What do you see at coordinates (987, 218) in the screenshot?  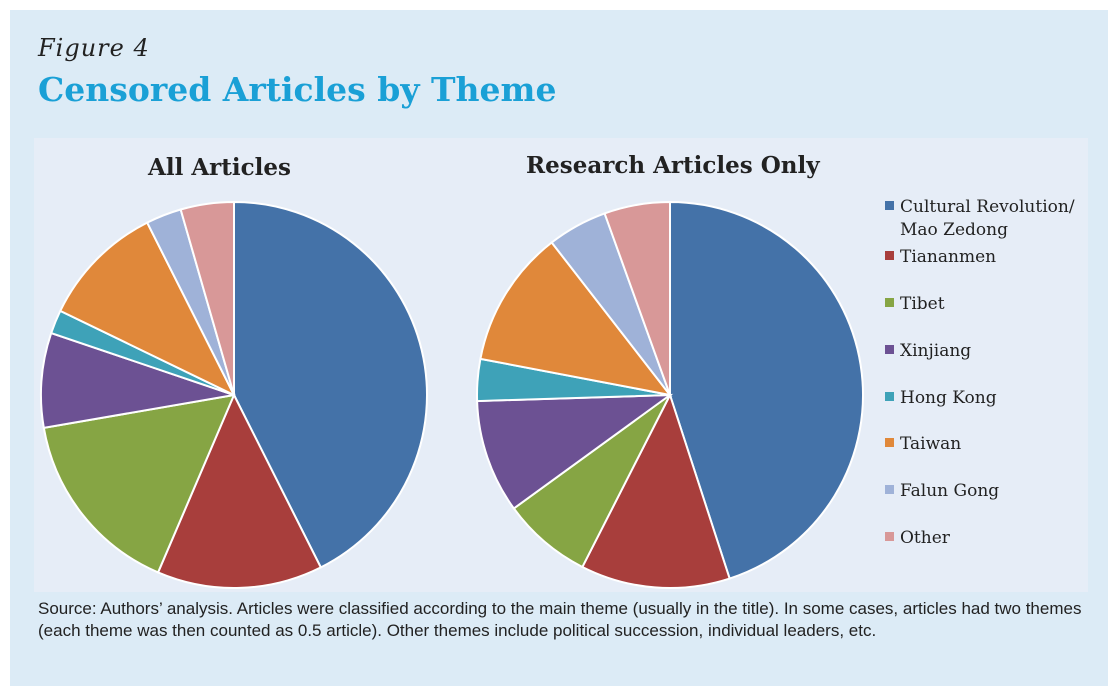 I see `legend-label: Cultural Revolution/ Mao Zedong` at bounding box center [987, 218].